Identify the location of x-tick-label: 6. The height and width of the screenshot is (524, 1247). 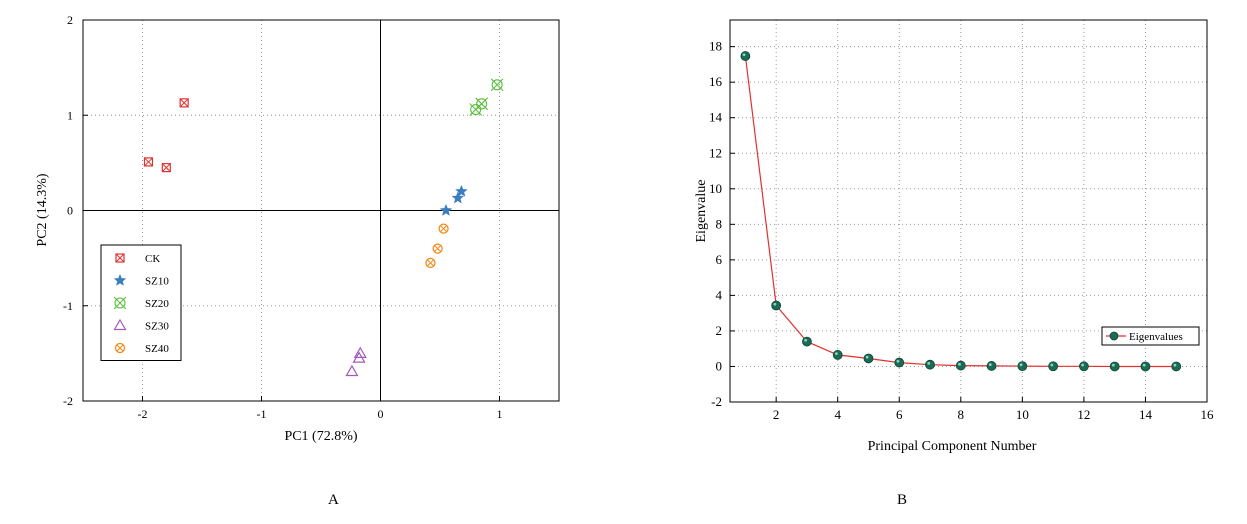
(899, 414).